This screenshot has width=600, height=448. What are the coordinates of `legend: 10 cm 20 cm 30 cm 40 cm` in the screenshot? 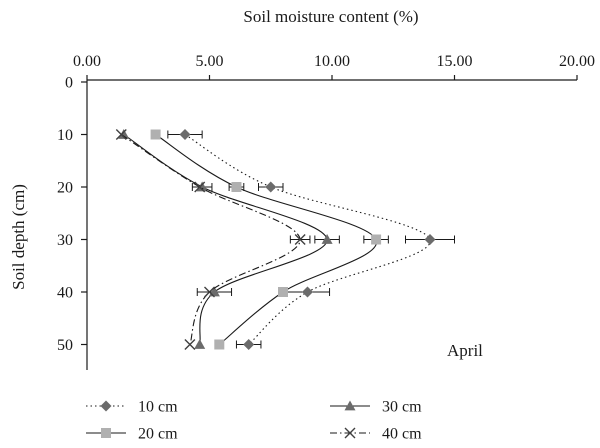 It's located at (254, 421).